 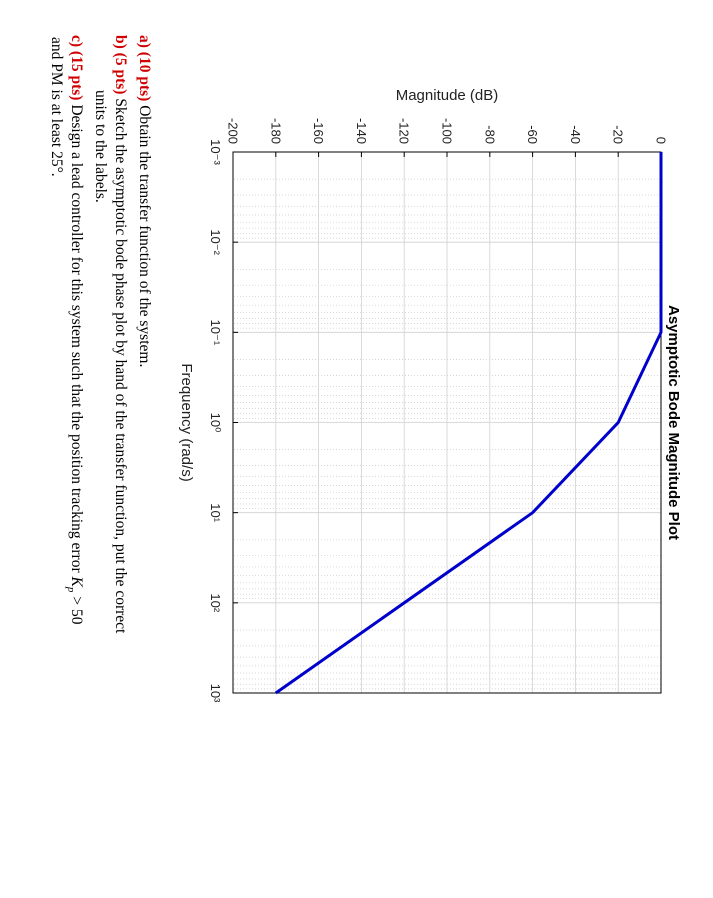 What do you see at coordinates (215, 423) in the screenshot?
I see `x-tick-label: 10⁰` at bounding box center [215, 423].